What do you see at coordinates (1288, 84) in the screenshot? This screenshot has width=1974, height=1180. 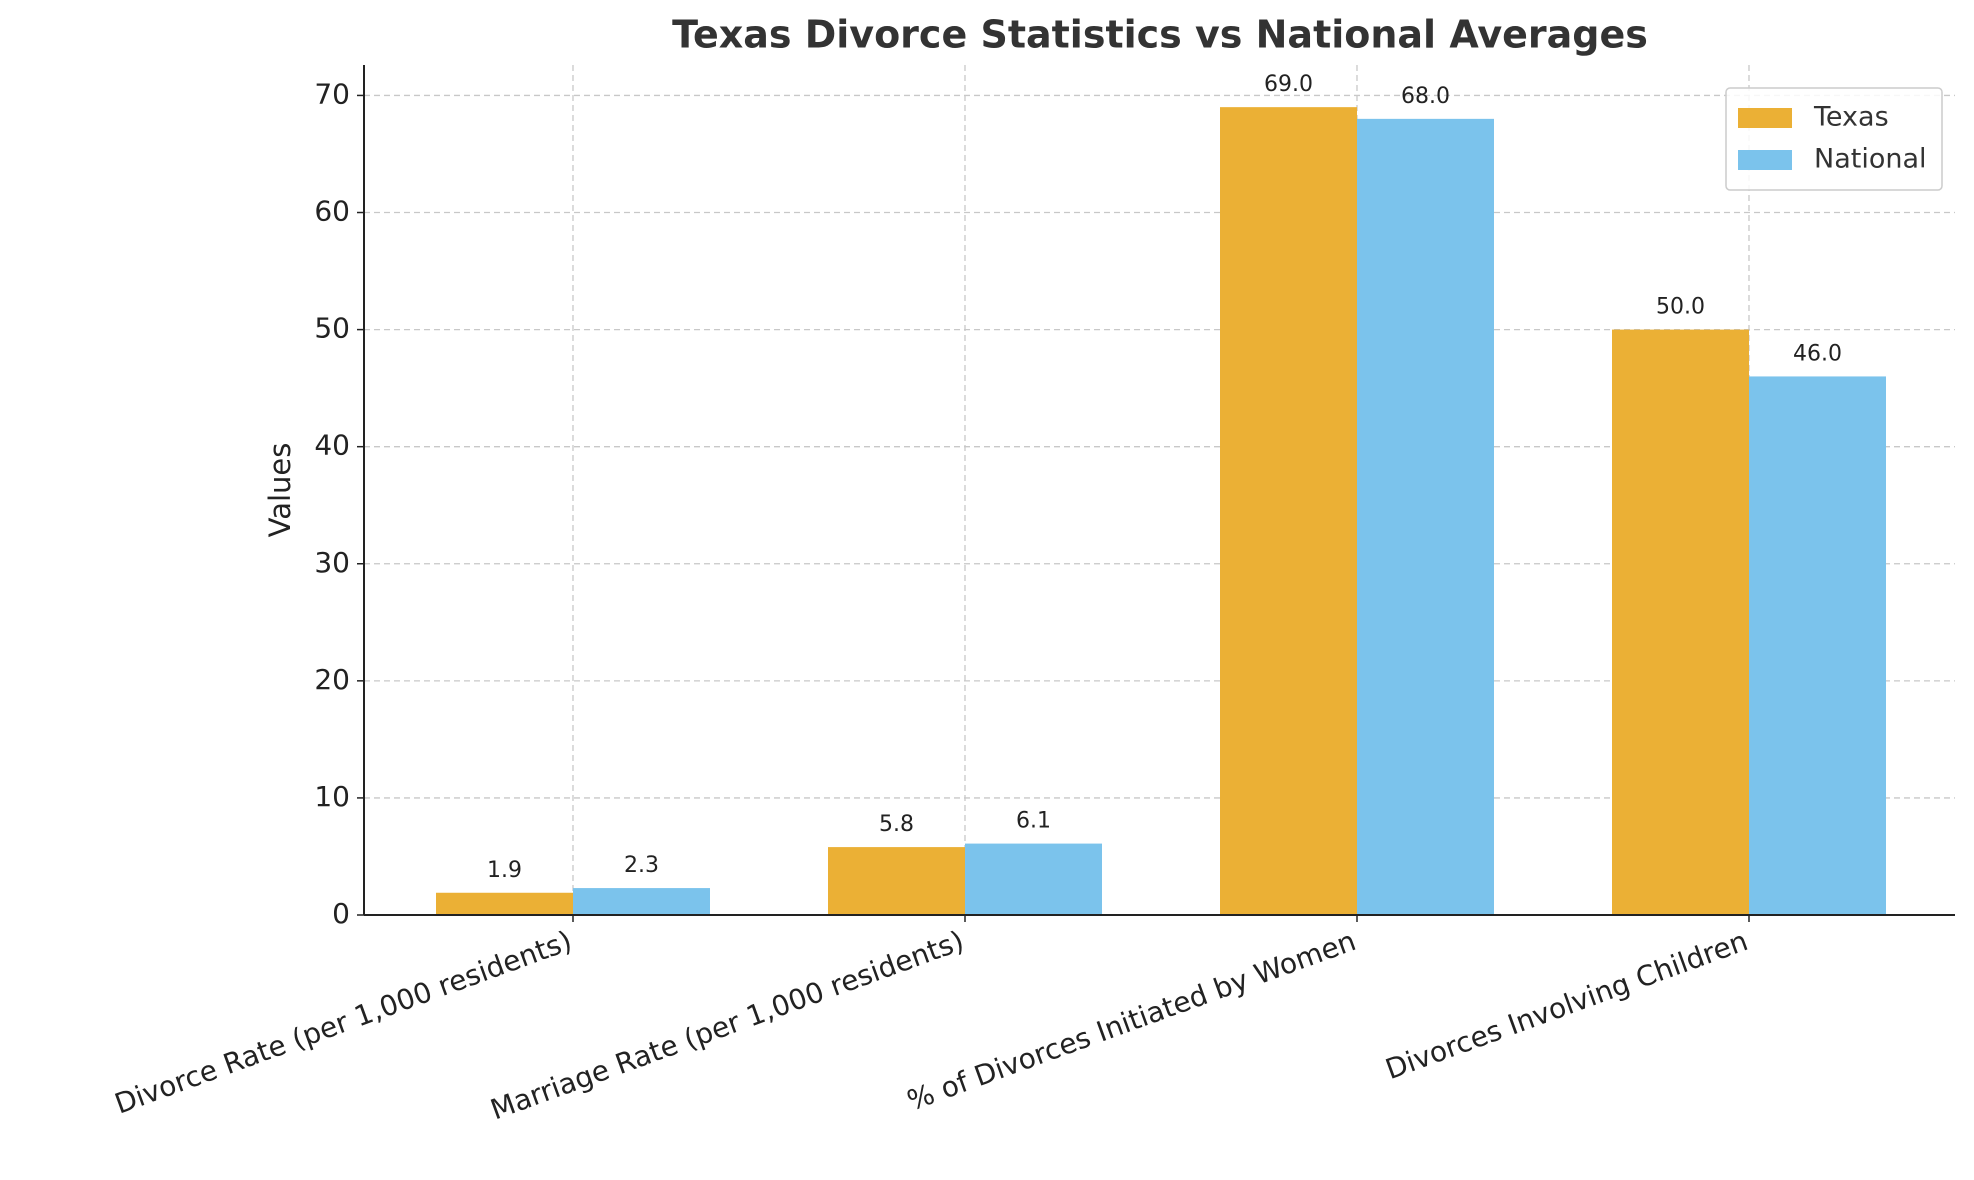 I see `value-label: 69.0` at bounding box center [1288, 84].